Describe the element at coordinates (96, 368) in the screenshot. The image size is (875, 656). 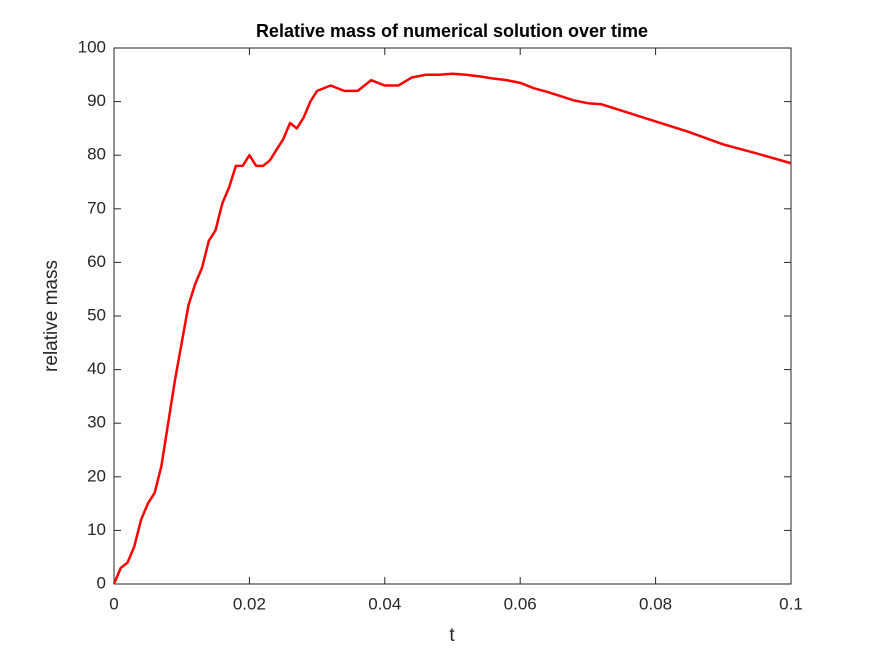
I see `y-tick-label: 40` at that location.